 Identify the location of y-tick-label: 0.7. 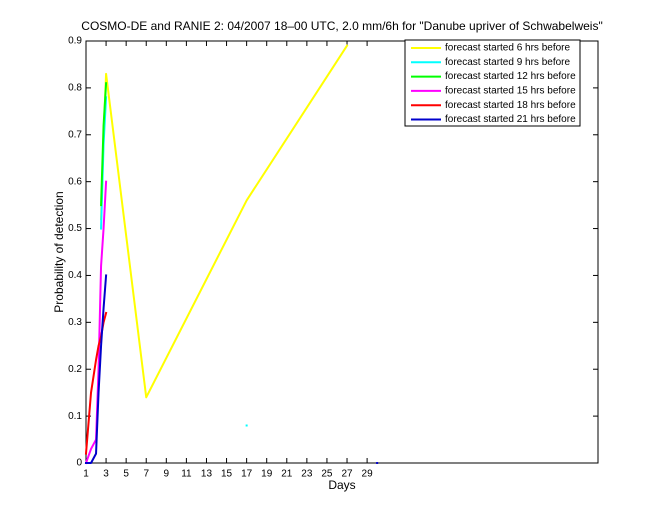
(75, 134).